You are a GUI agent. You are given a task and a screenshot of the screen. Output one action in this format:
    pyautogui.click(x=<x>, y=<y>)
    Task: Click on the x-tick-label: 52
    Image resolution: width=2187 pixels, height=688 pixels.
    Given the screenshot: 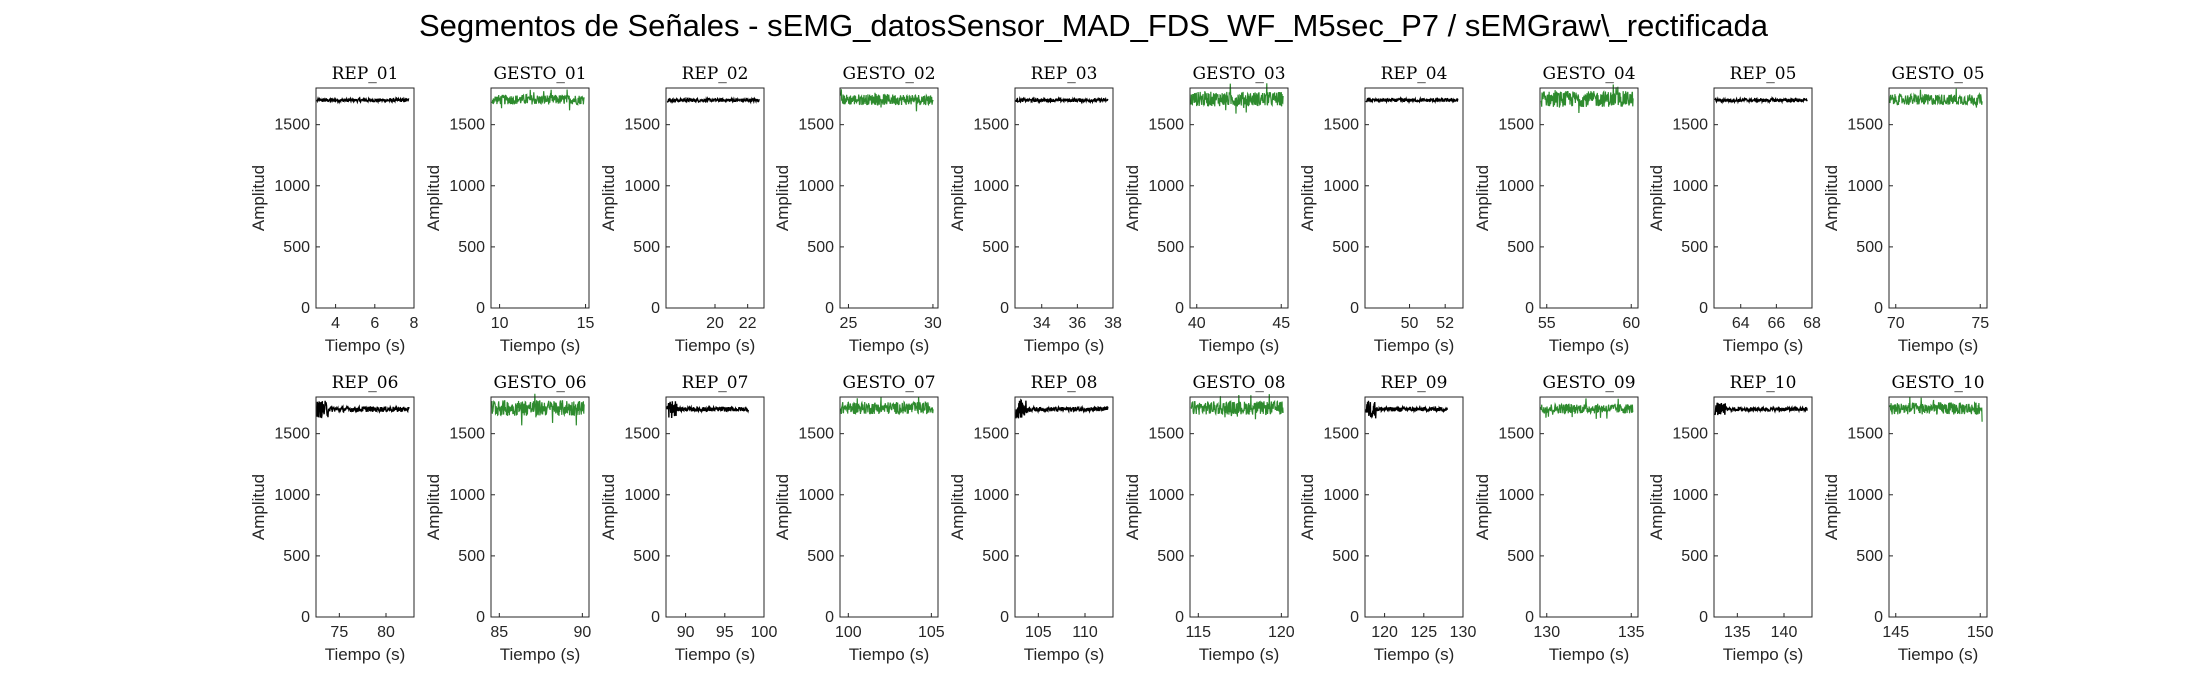 What is the action you would take?
    pyautogui.click(x=1445, y=323)
    